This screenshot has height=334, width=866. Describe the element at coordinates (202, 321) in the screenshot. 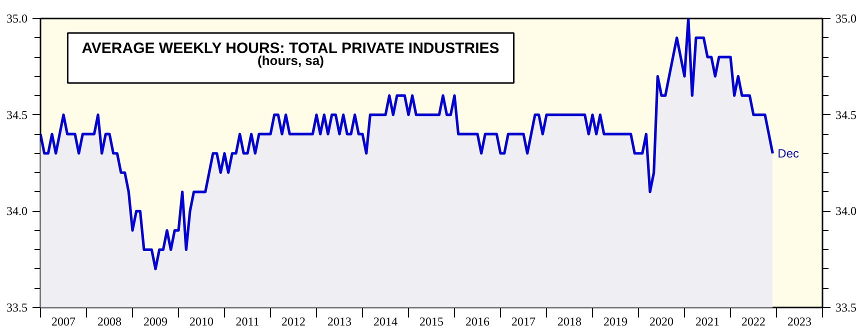

I see `x-tick-label: 2010` at that location.